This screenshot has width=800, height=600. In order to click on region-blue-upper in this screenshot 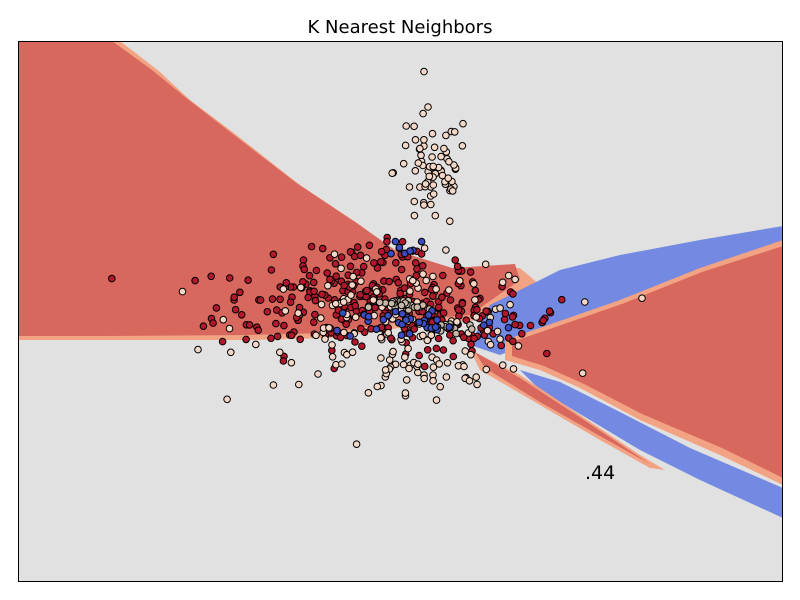, I will do `click(626, 290)`.